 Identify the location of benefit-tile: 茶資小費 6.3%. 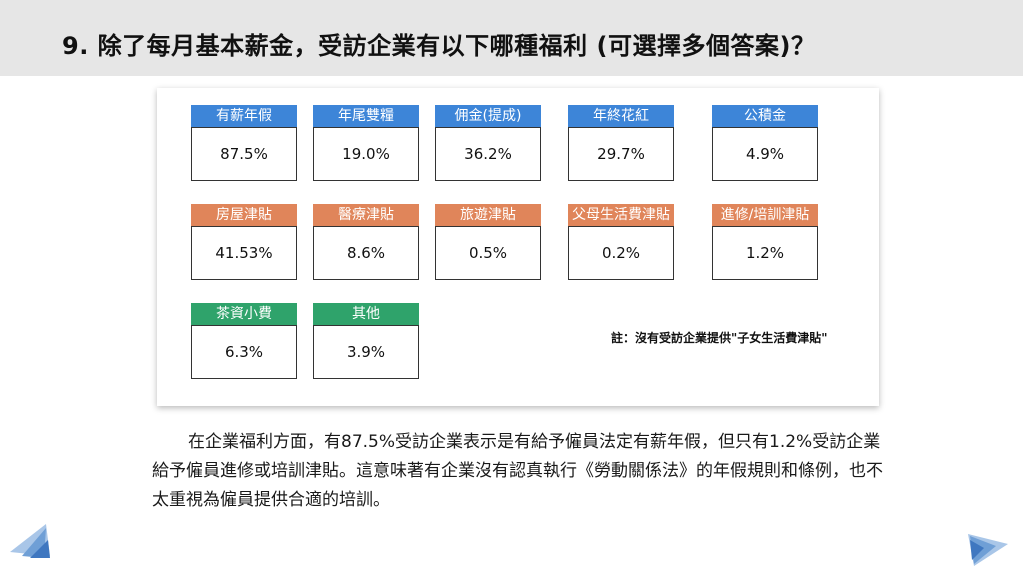
(244, 341).